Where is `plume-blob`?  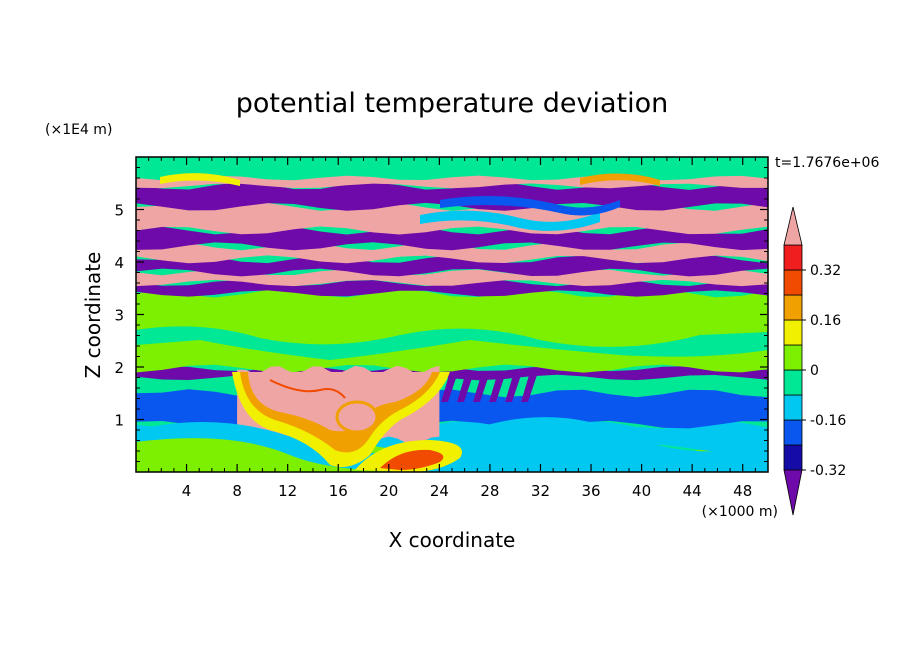
plume-blob is located at coordinates (357, 417).